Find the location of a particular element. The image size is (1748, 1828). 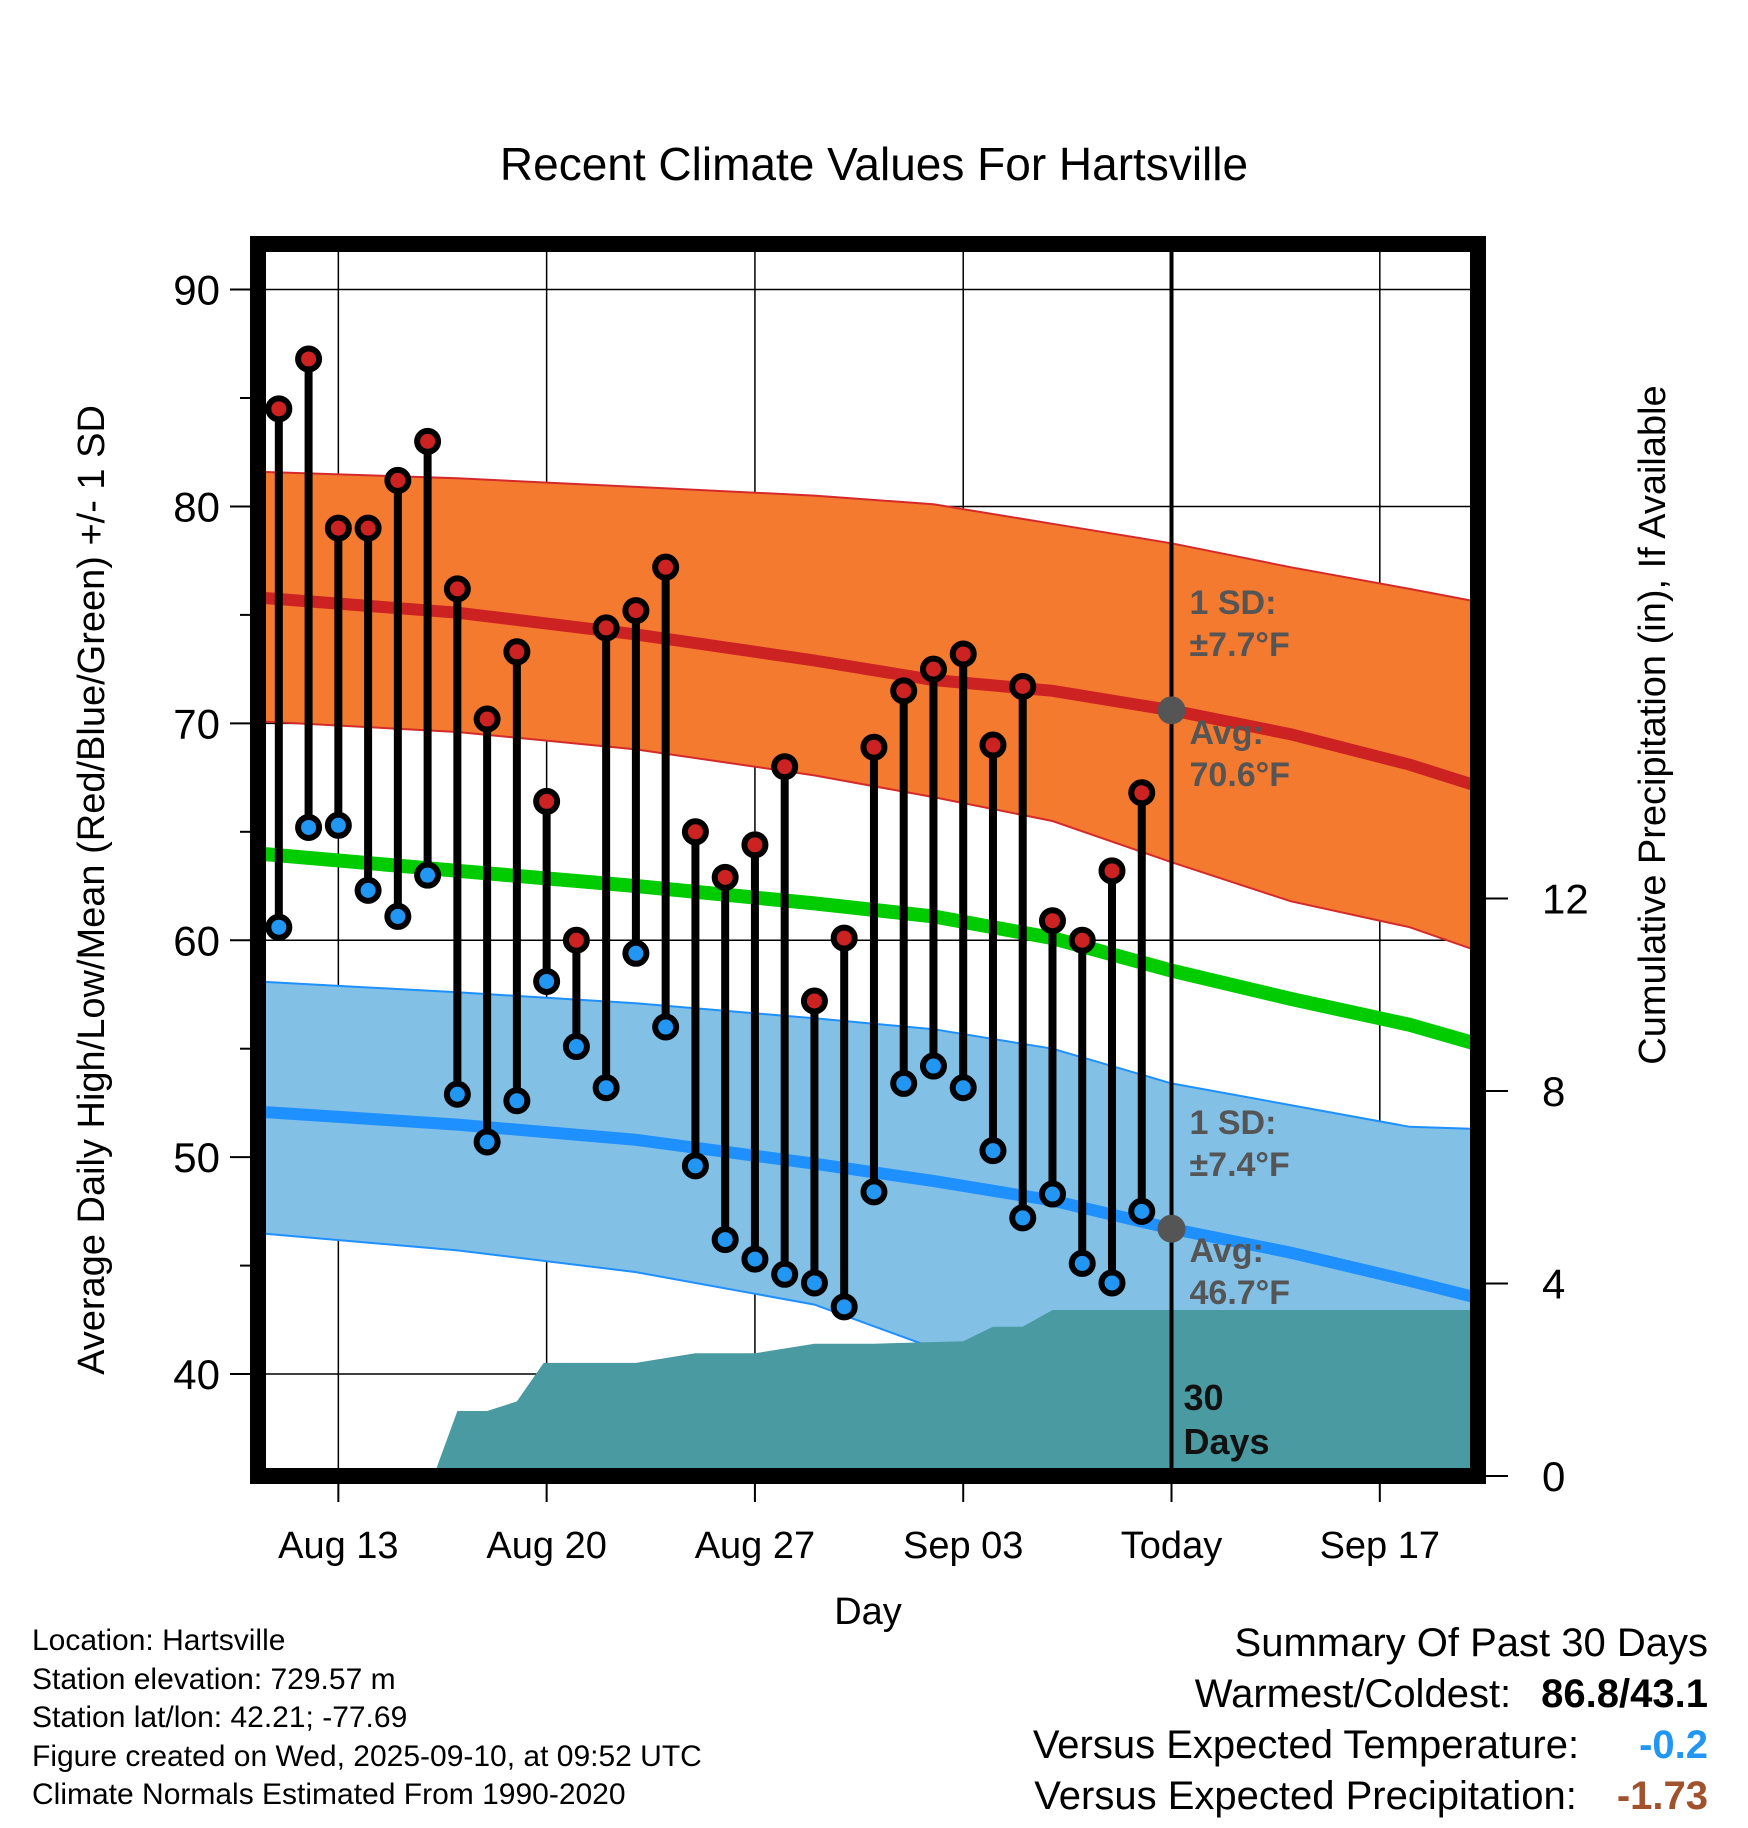

summary-precip-row: Versus Expected Precipitation: -1.73 is located at coordinates (1370, 1796).